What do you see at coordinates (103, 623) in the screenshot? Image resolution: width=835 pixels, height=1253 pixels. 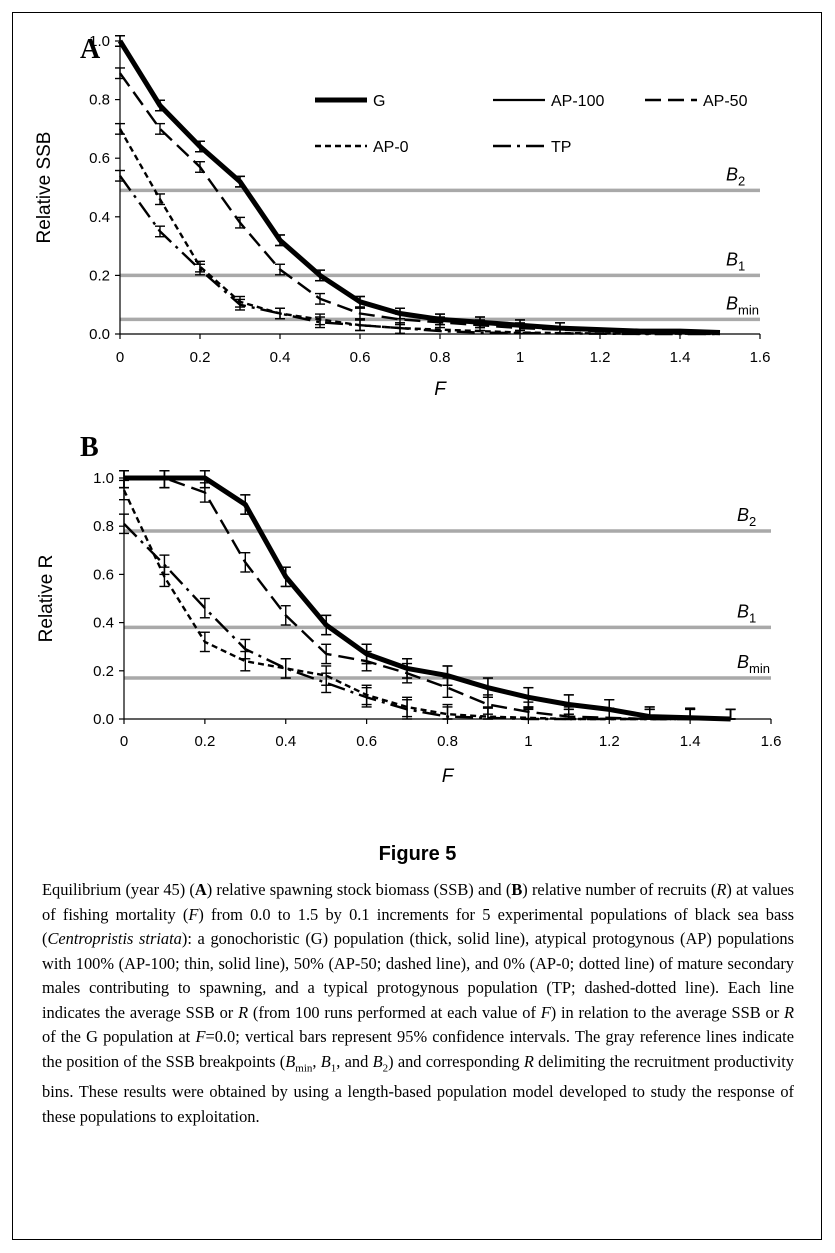 I see `y-tick-label: 0.4` at bounding box center [103, 623].